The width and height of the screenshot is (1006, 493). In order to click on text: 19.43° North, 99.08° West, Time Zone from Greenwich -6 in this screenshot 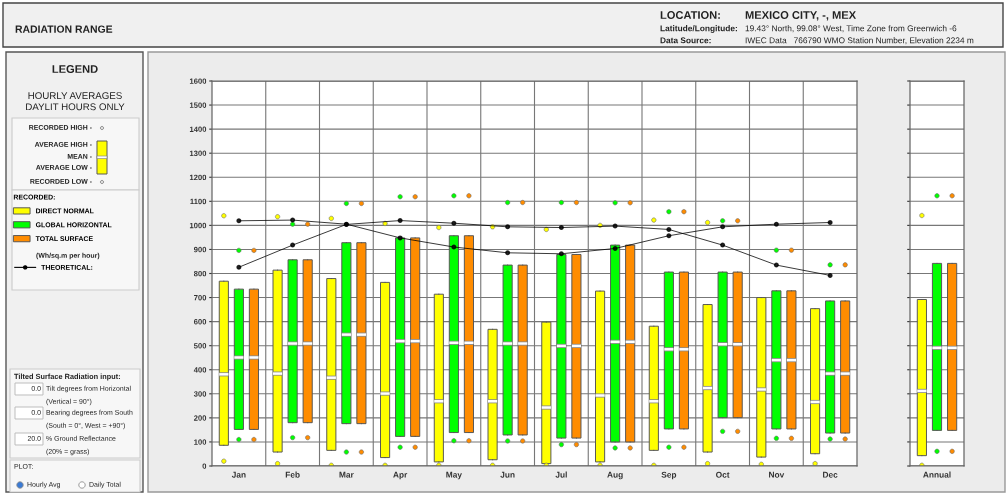, I will do `click(851, 29)`.